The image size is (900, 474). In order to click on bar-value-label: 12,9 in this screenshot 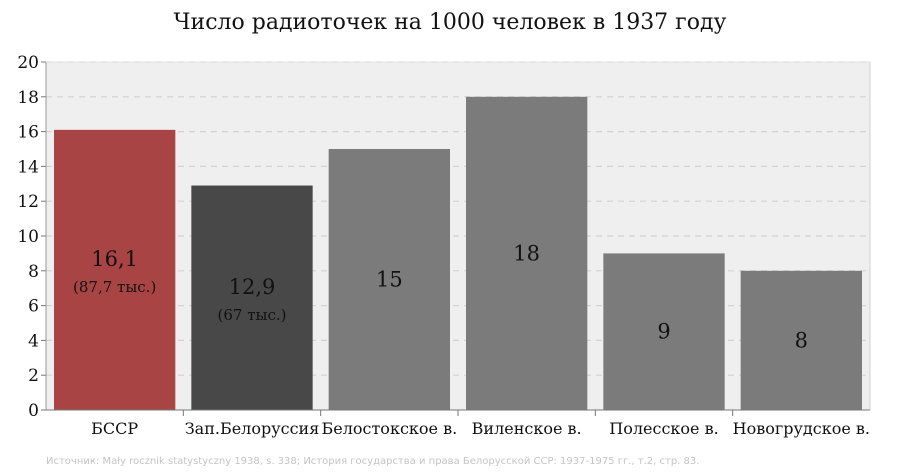, I will do `click(252, 287)`.